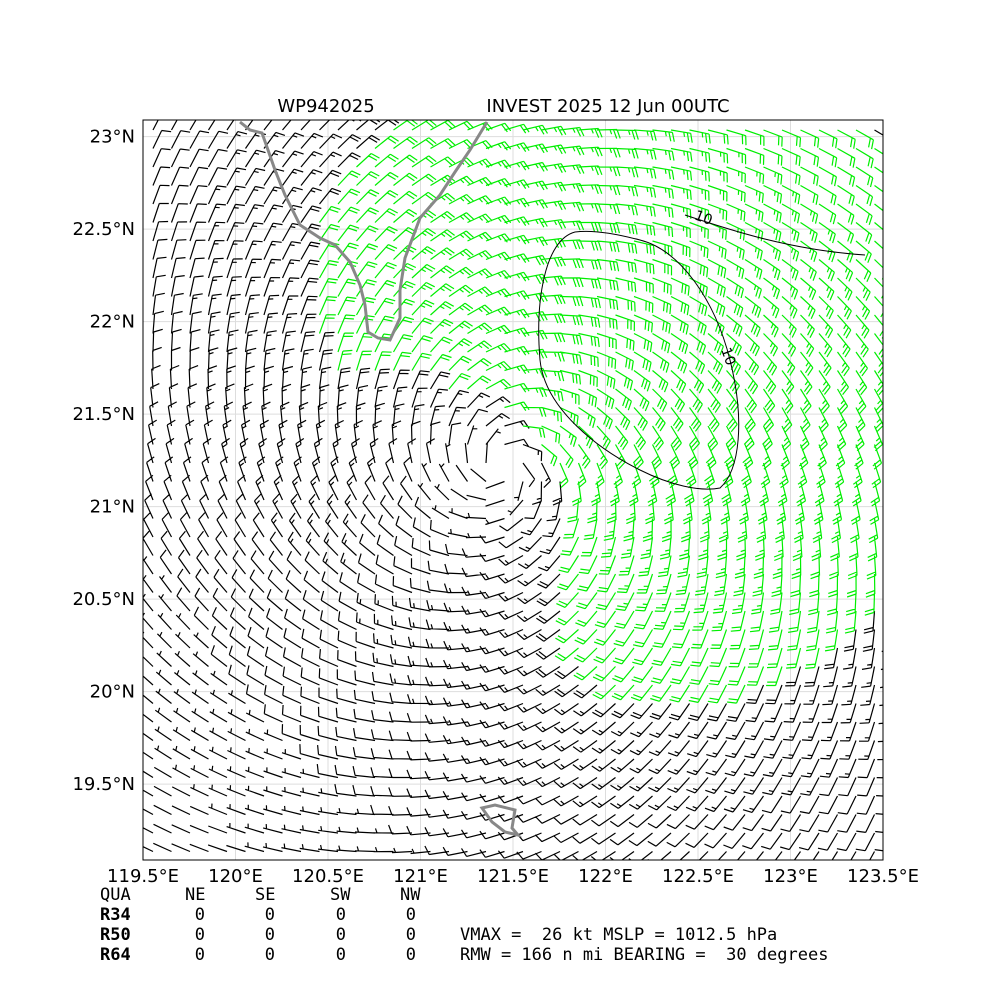 This screenshot has height=1000, width=1000. I want to click on table-cell: R50, so click(115, 935).